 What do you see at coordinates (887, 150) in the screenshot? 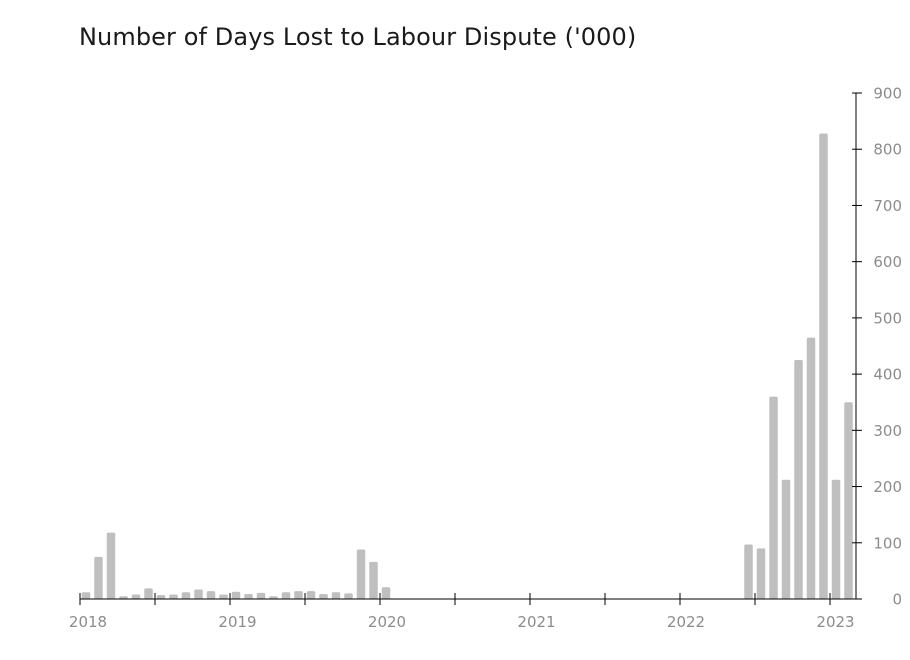
I see `y-tick-label-800: 800` at bounding box center [887, 150].